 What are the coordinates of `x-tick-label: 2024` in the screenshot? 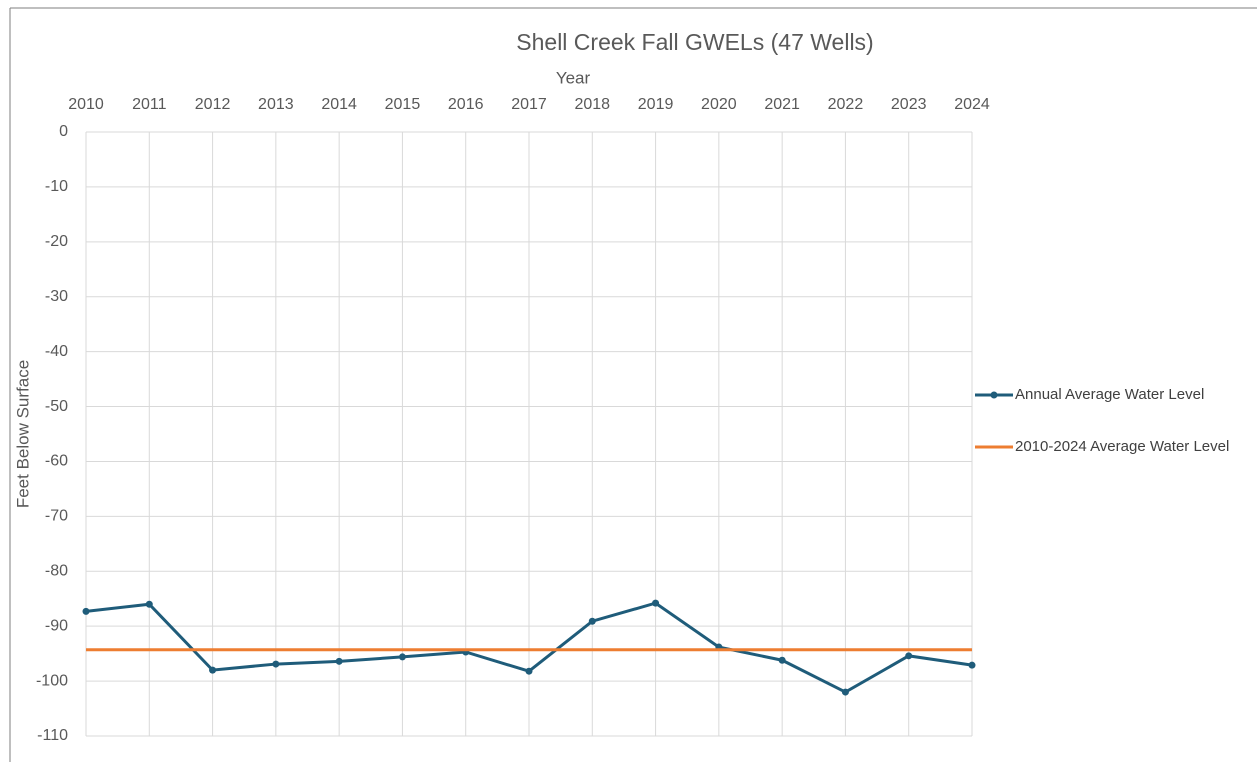 It's located at (972, 104).